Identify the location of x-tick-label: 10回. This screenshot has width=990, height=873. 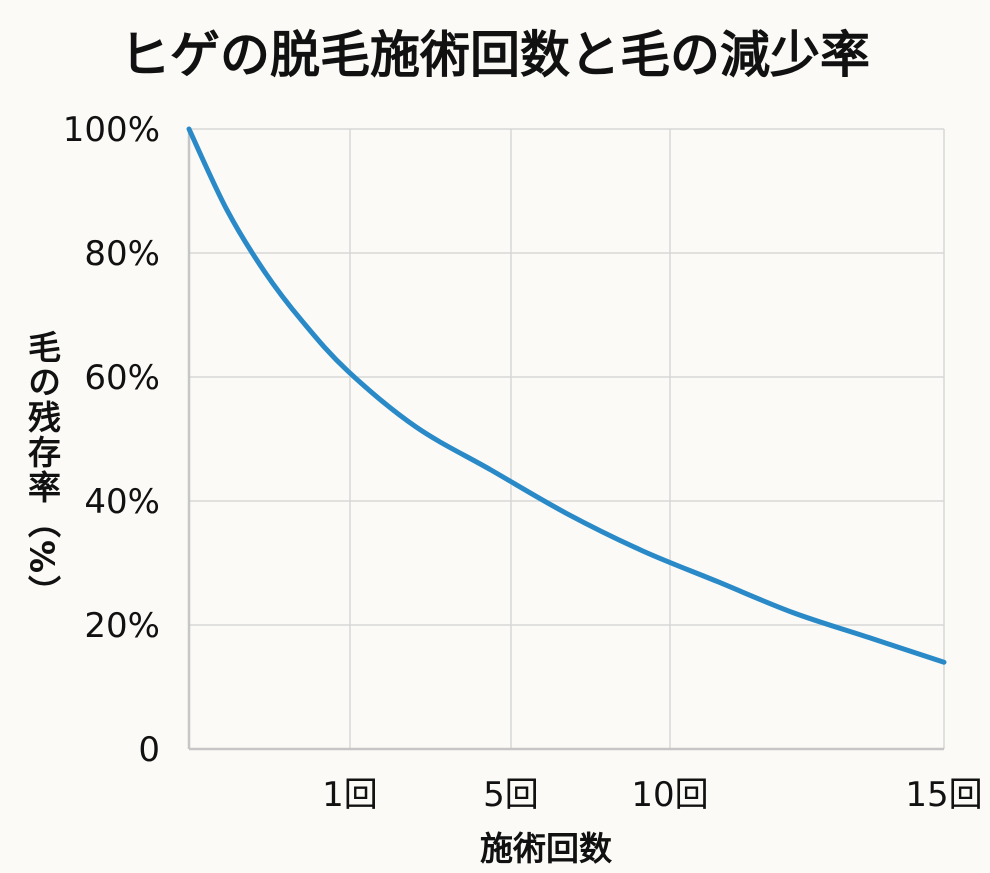
(669, 795).